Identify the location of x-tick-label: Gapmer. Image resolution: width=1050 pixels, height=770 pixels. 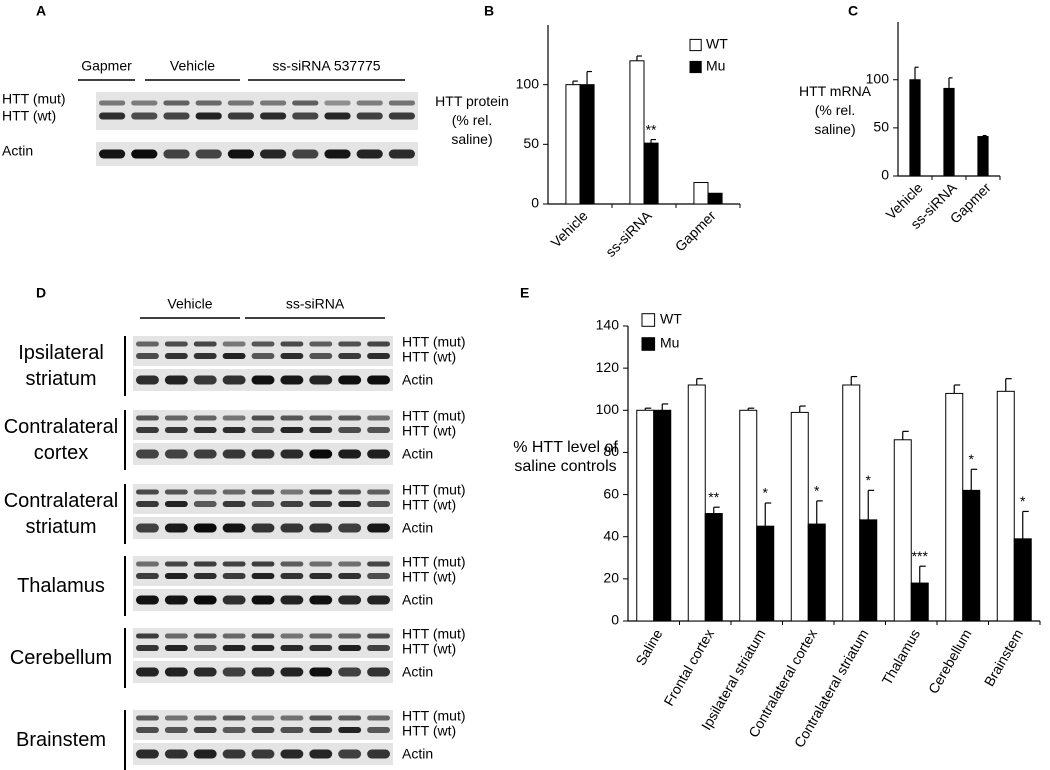
(695, 230).